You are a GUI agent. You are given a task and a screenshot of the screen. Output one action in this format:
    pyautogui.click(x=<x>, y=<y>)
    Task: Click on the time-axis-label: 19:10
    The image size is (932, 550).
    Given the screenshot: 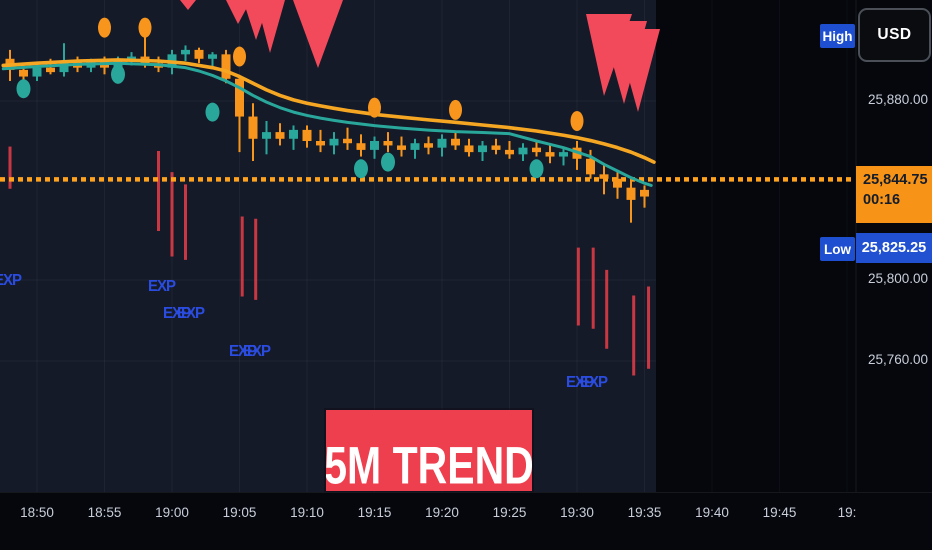 What is the action you would take?
    pyautogui.click(x=307, y=512)
    